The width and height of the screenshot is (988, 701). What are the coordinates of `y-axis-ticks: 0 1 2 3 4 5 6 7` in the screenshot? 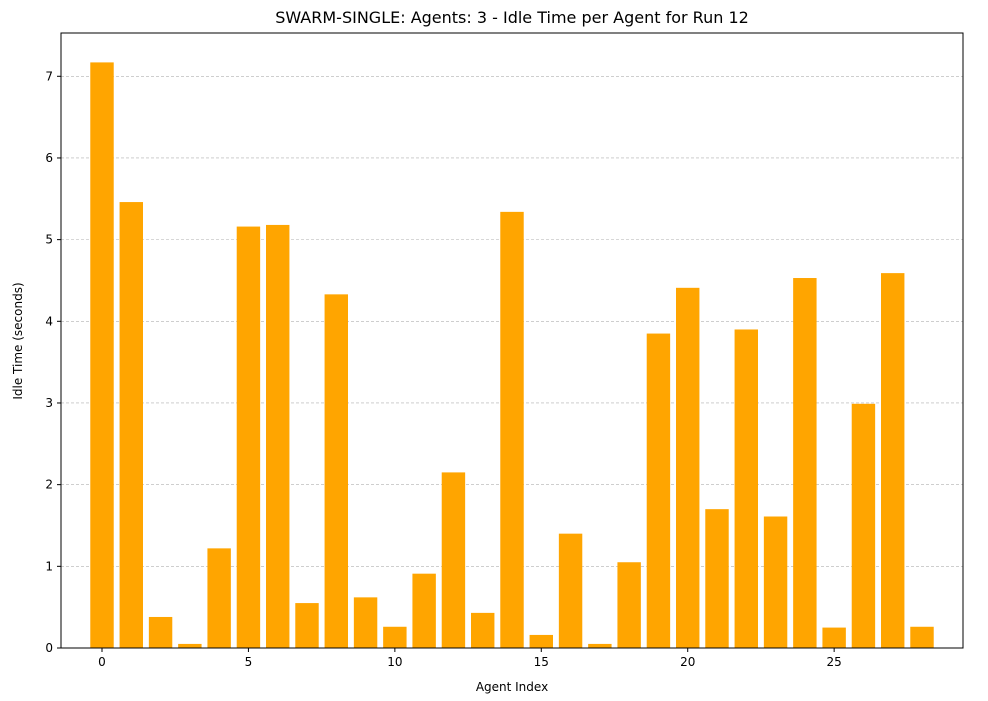 It's located at (53, 362).